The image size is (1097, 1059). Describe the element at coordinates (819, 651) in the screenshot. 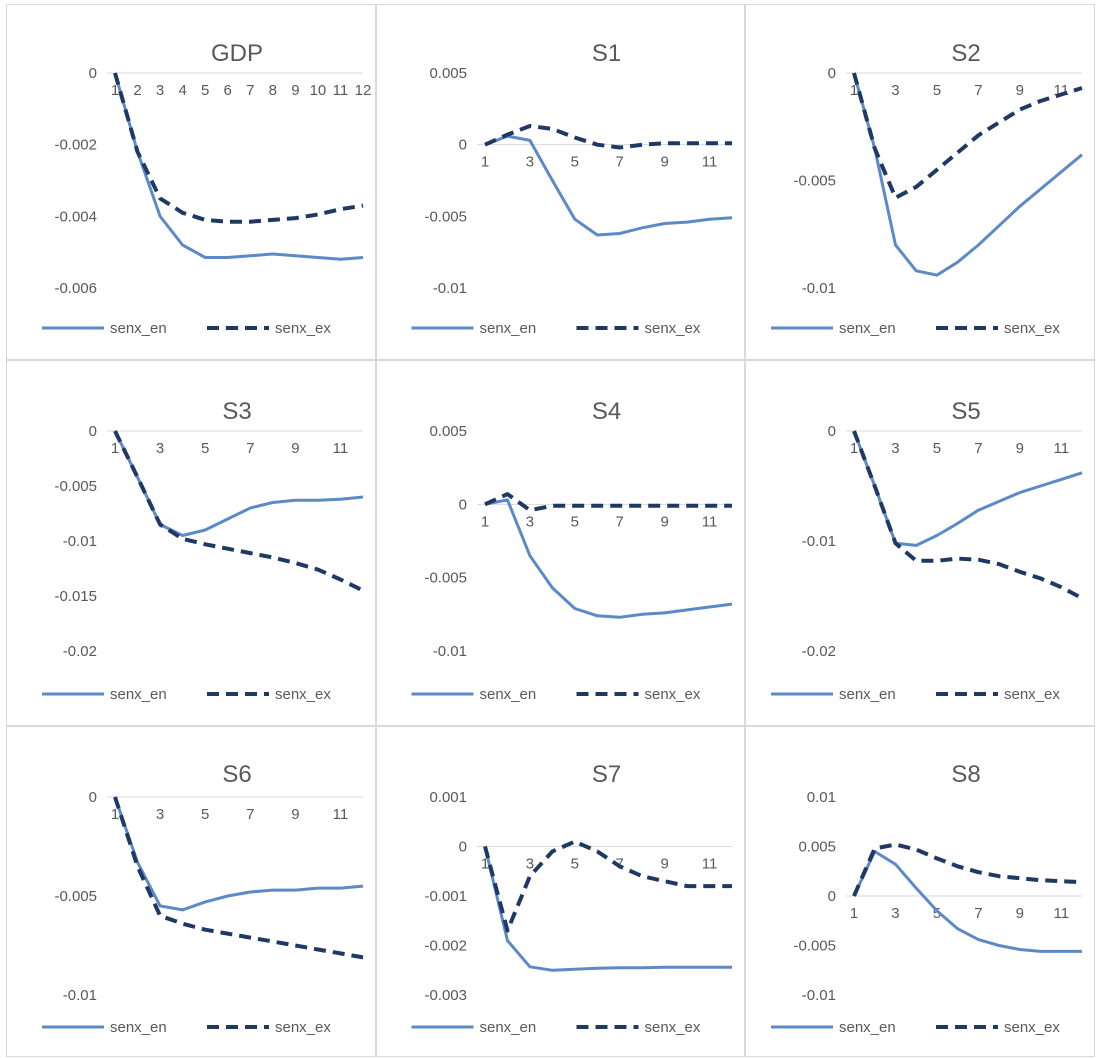

I see `y-tick-label: -0.02` at that location.